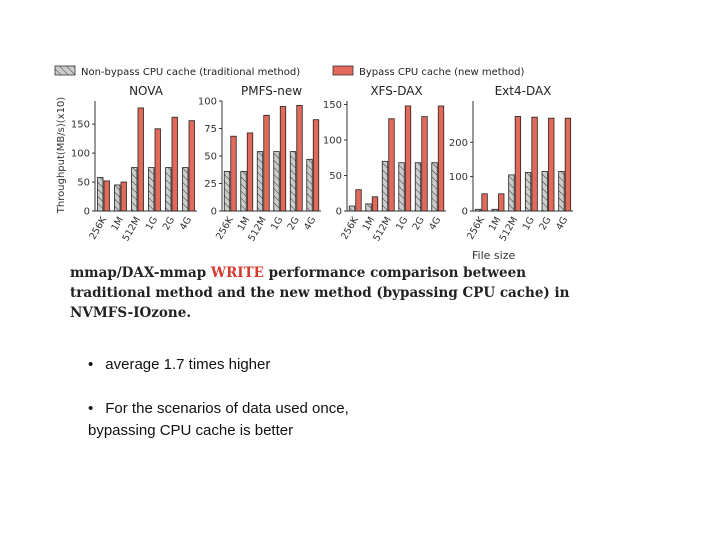 Image resolution: width=720 pixels, height=540 pixels. Describe the element at coordinates (493, 255) in the screenshot. I see `x-axis-label: File size` at that location.